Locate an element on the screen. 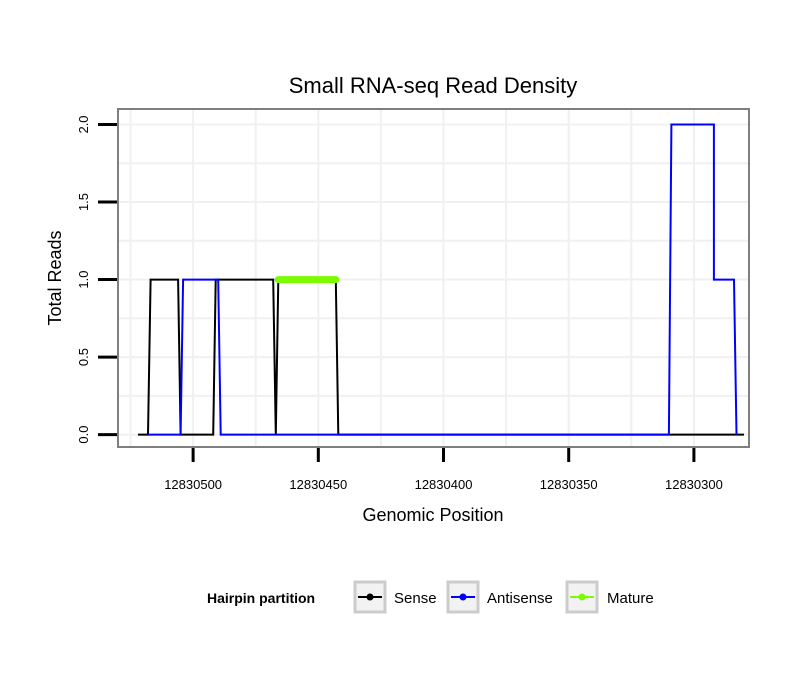 Image resolution: width=810 pixels, height=690 pixels. legend-label-antisense: Antisense is located at coordinates (520, 598).